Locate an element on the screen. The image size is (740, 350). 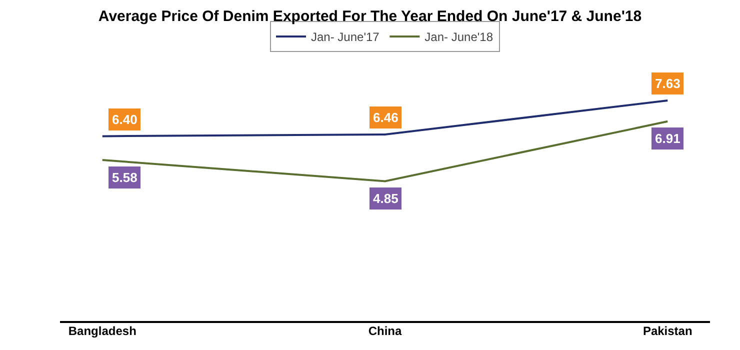
x-tick-label: China is located at coordinates (385, 331).